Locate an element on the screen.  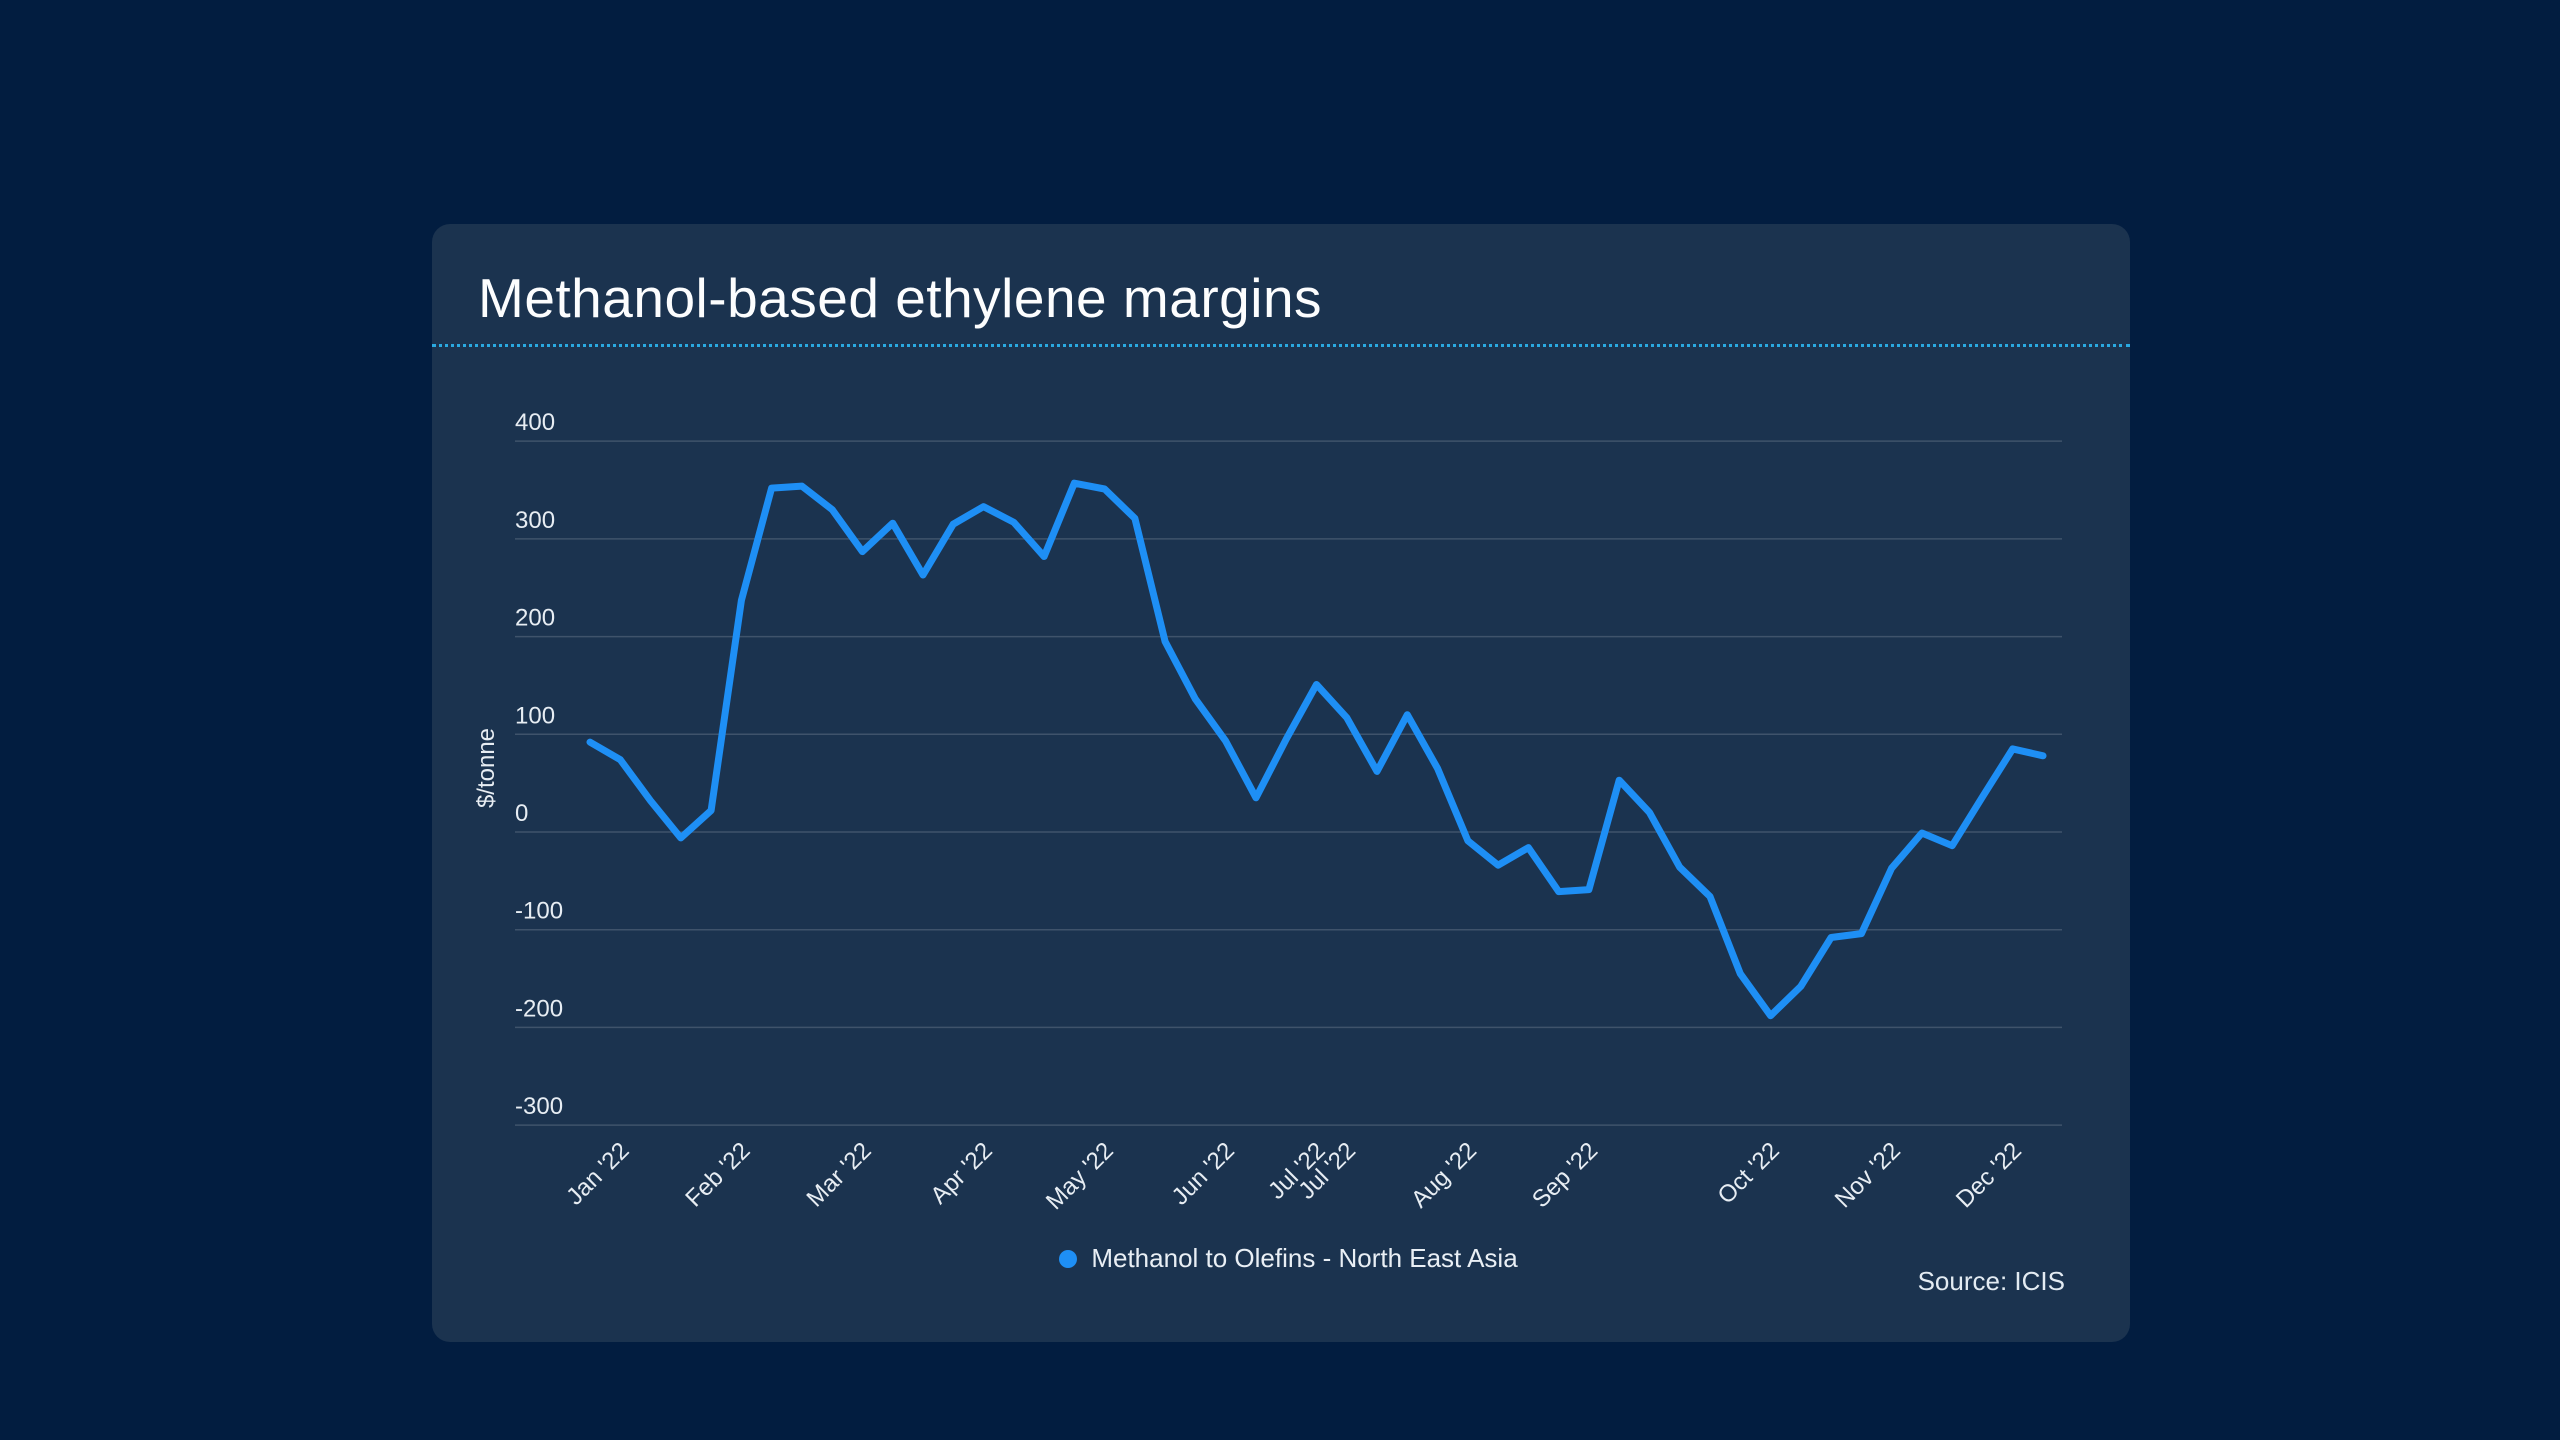
y-axis-label: -100 is located at coordinates (539, 911).